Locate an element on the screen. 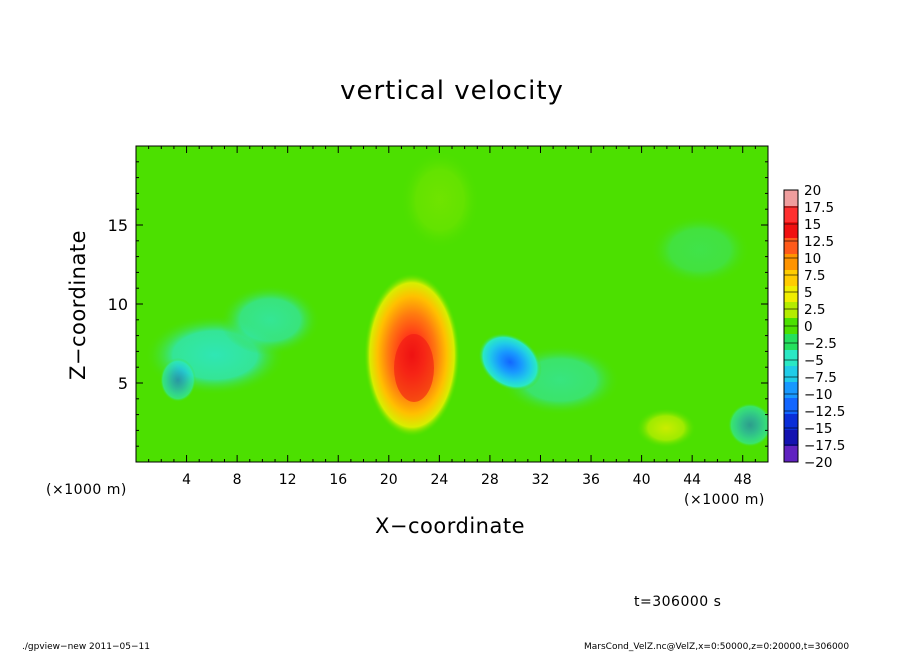 The height and width of the screenshot is (654, 904). x-tick-label: 32 is located at coordinates (541, 480).